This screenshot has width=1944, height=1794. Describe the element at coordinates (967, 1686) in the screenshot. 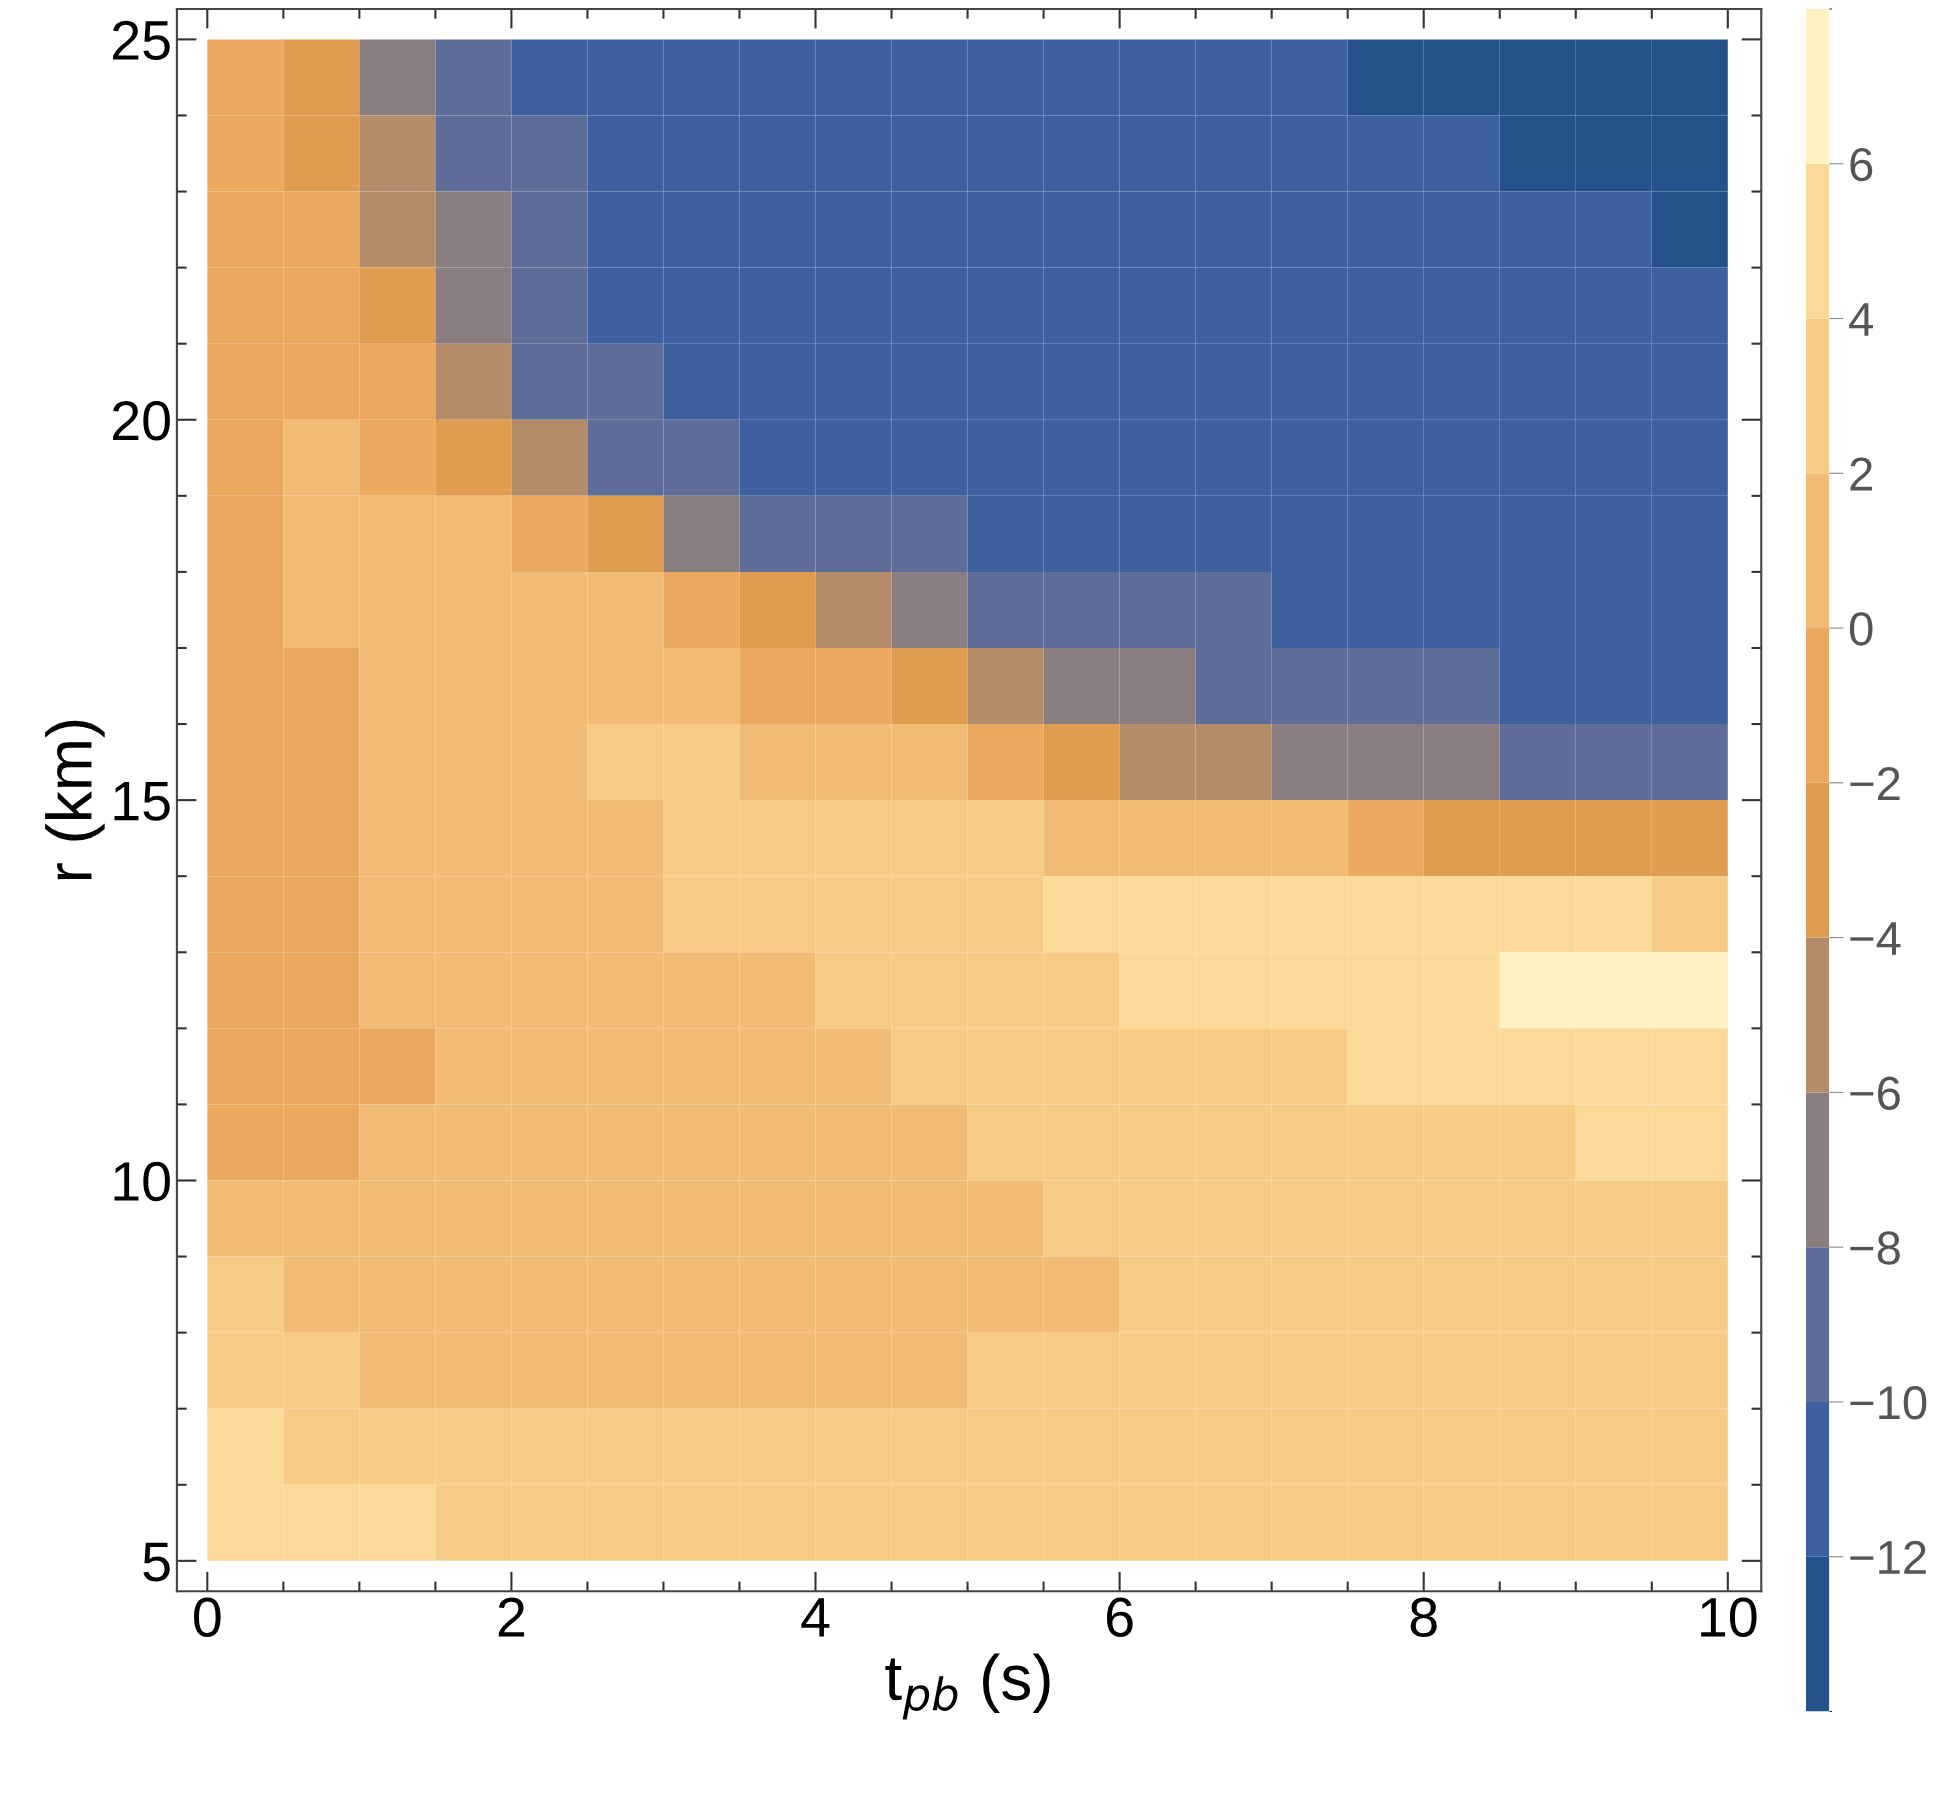

I see `x-axis-title: t$_{pb}$ (s)` at that location.